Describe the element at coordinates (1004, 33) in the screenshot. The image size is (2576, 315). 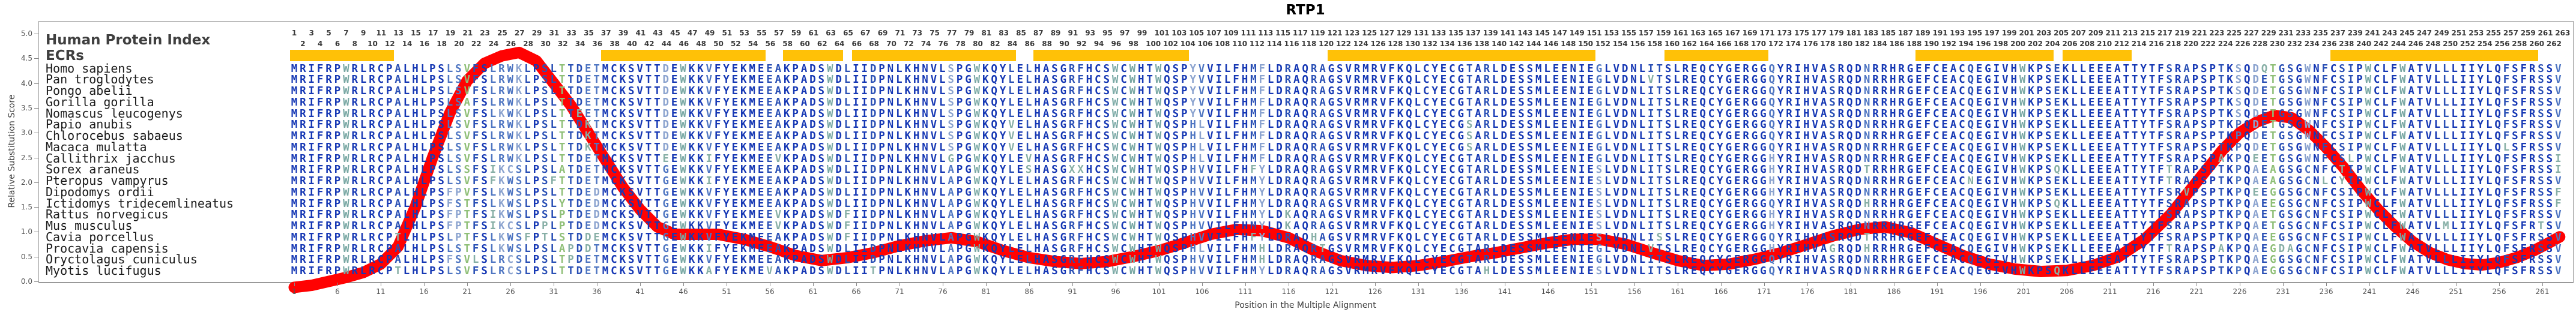
I see `column-number: 83` at that location.